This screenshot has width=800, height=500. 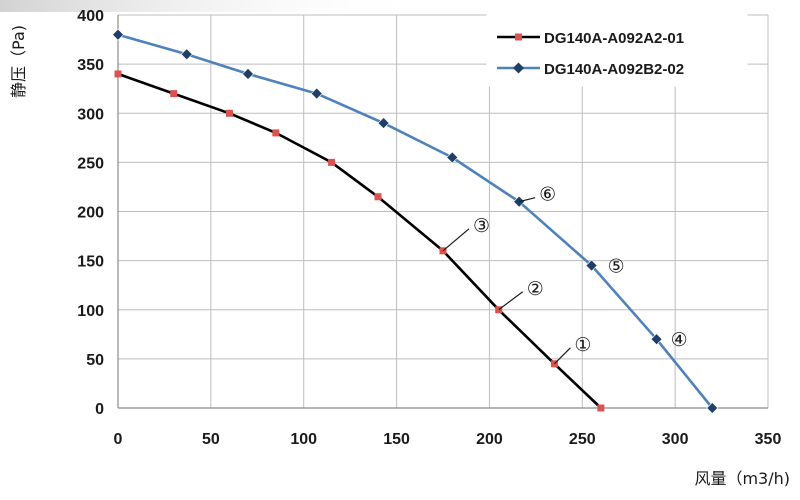 What do you see at coordinates (211, 439) in the screenshot?
I see `x-tick-label: 50` at bounding box center [211, 439].